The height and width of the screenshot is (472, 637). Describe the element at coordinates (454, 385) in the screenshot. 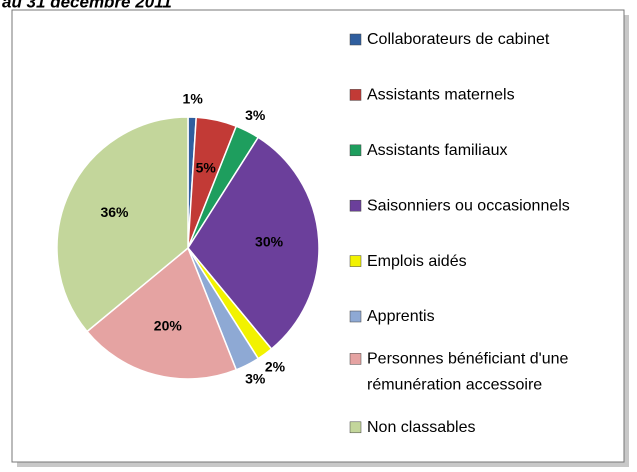

I see `legend-line: rémunération accessoire` at that location.